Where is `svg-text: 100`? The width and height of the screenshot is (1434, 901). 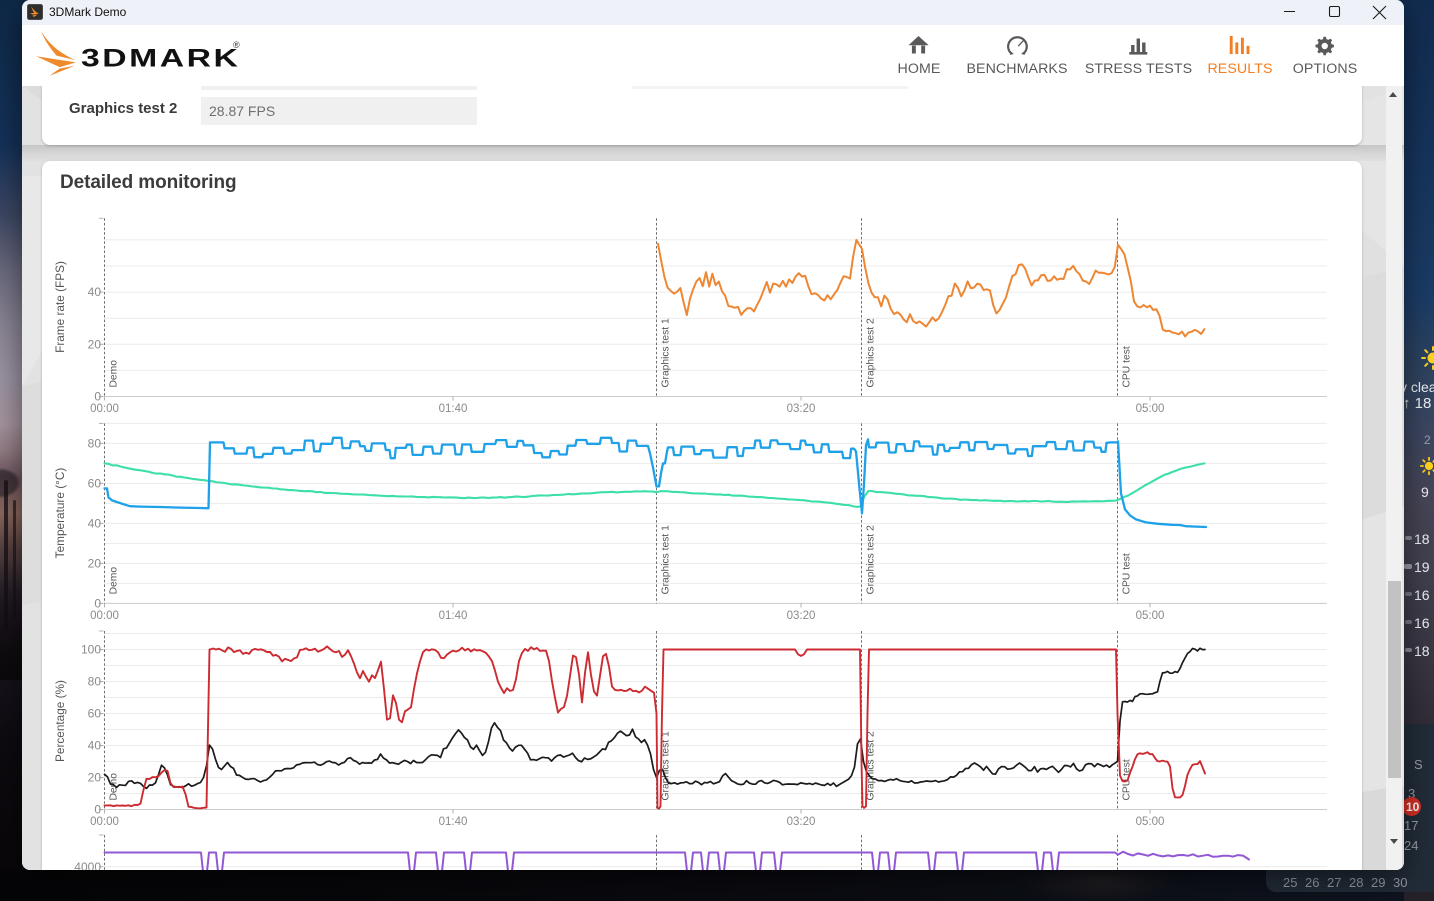 svg-text: 100 is located at coordinates (91, 650).